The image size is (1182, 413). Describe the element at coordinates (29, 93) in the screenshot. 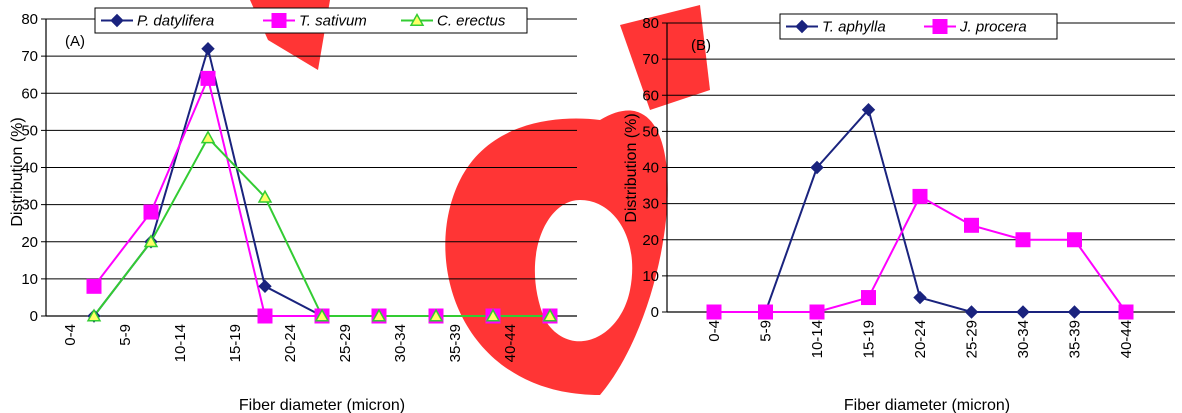

I see `chart-a-y-tick-label: 60` at that location.